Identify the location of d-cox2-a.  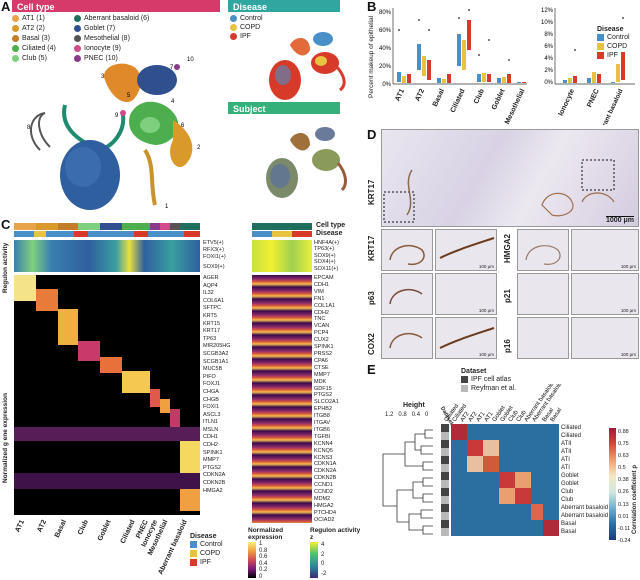
(407, 338).